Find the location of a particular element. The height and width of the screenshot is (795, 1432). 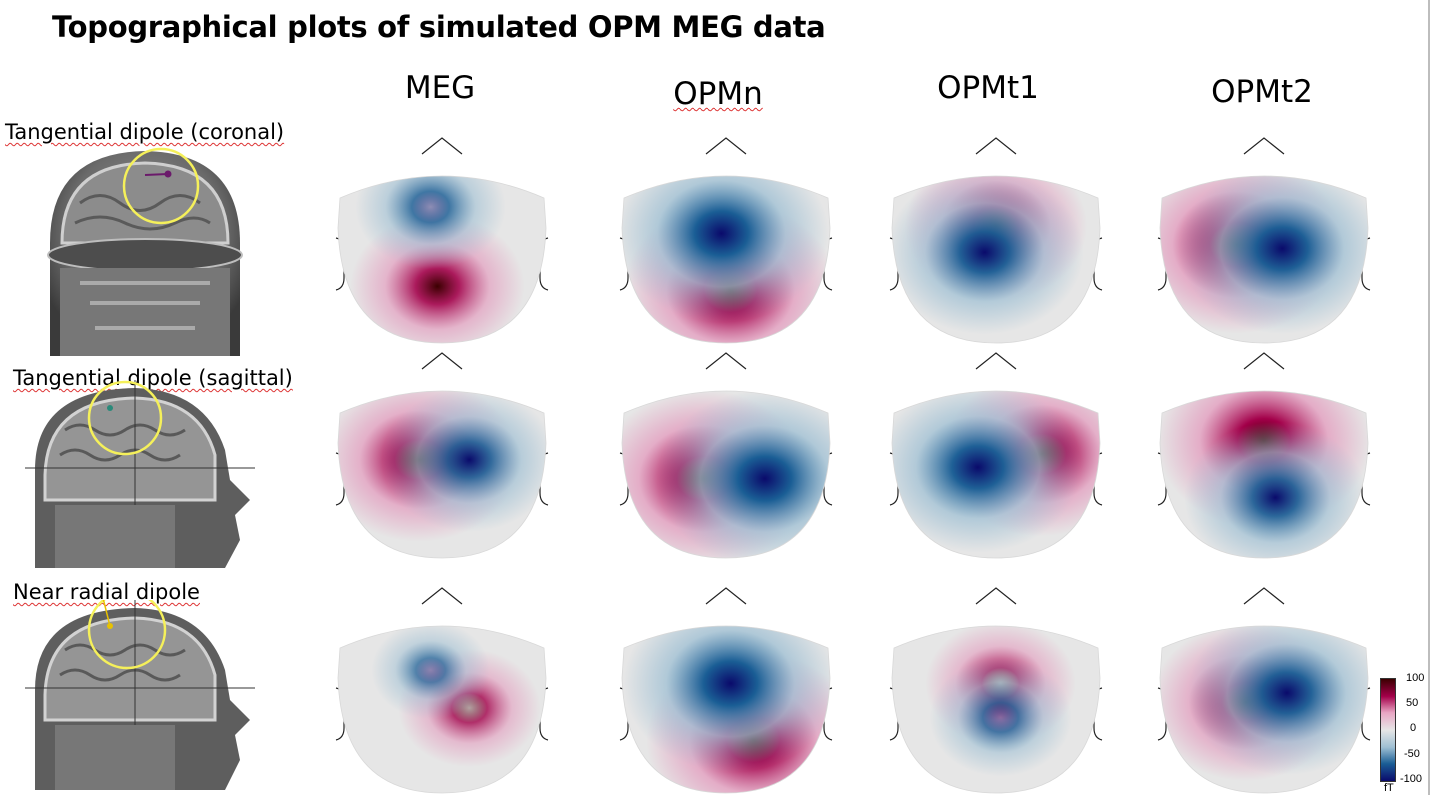

topomap-opmn-row3 is located at coordinates (726, 690).